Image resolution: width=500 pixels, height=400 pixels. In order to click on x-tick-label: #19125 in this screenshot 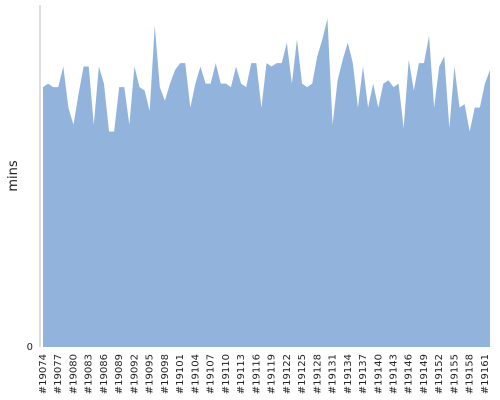, I will do `click(302, 374)`.